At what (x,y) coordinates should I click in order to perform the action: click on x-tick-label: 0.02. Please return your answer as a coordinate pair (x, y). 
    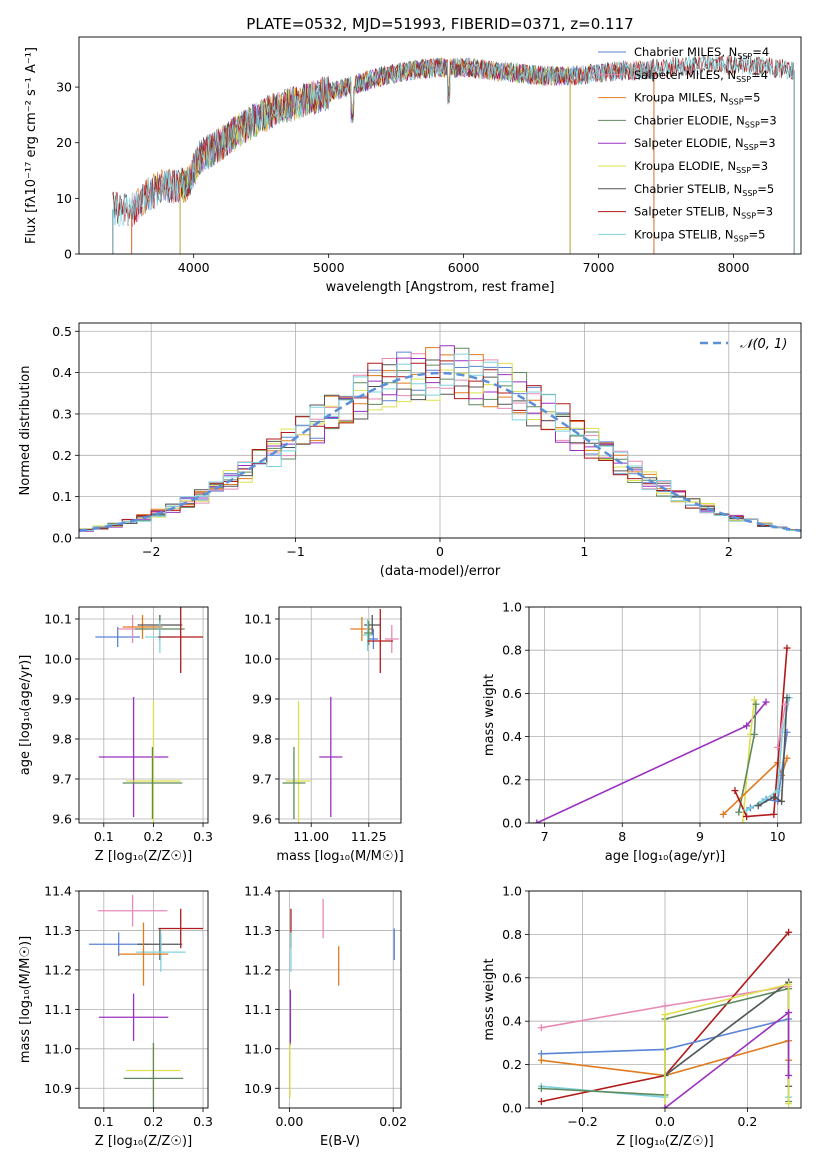
    Looking at the image, I should click on (393, 1121).